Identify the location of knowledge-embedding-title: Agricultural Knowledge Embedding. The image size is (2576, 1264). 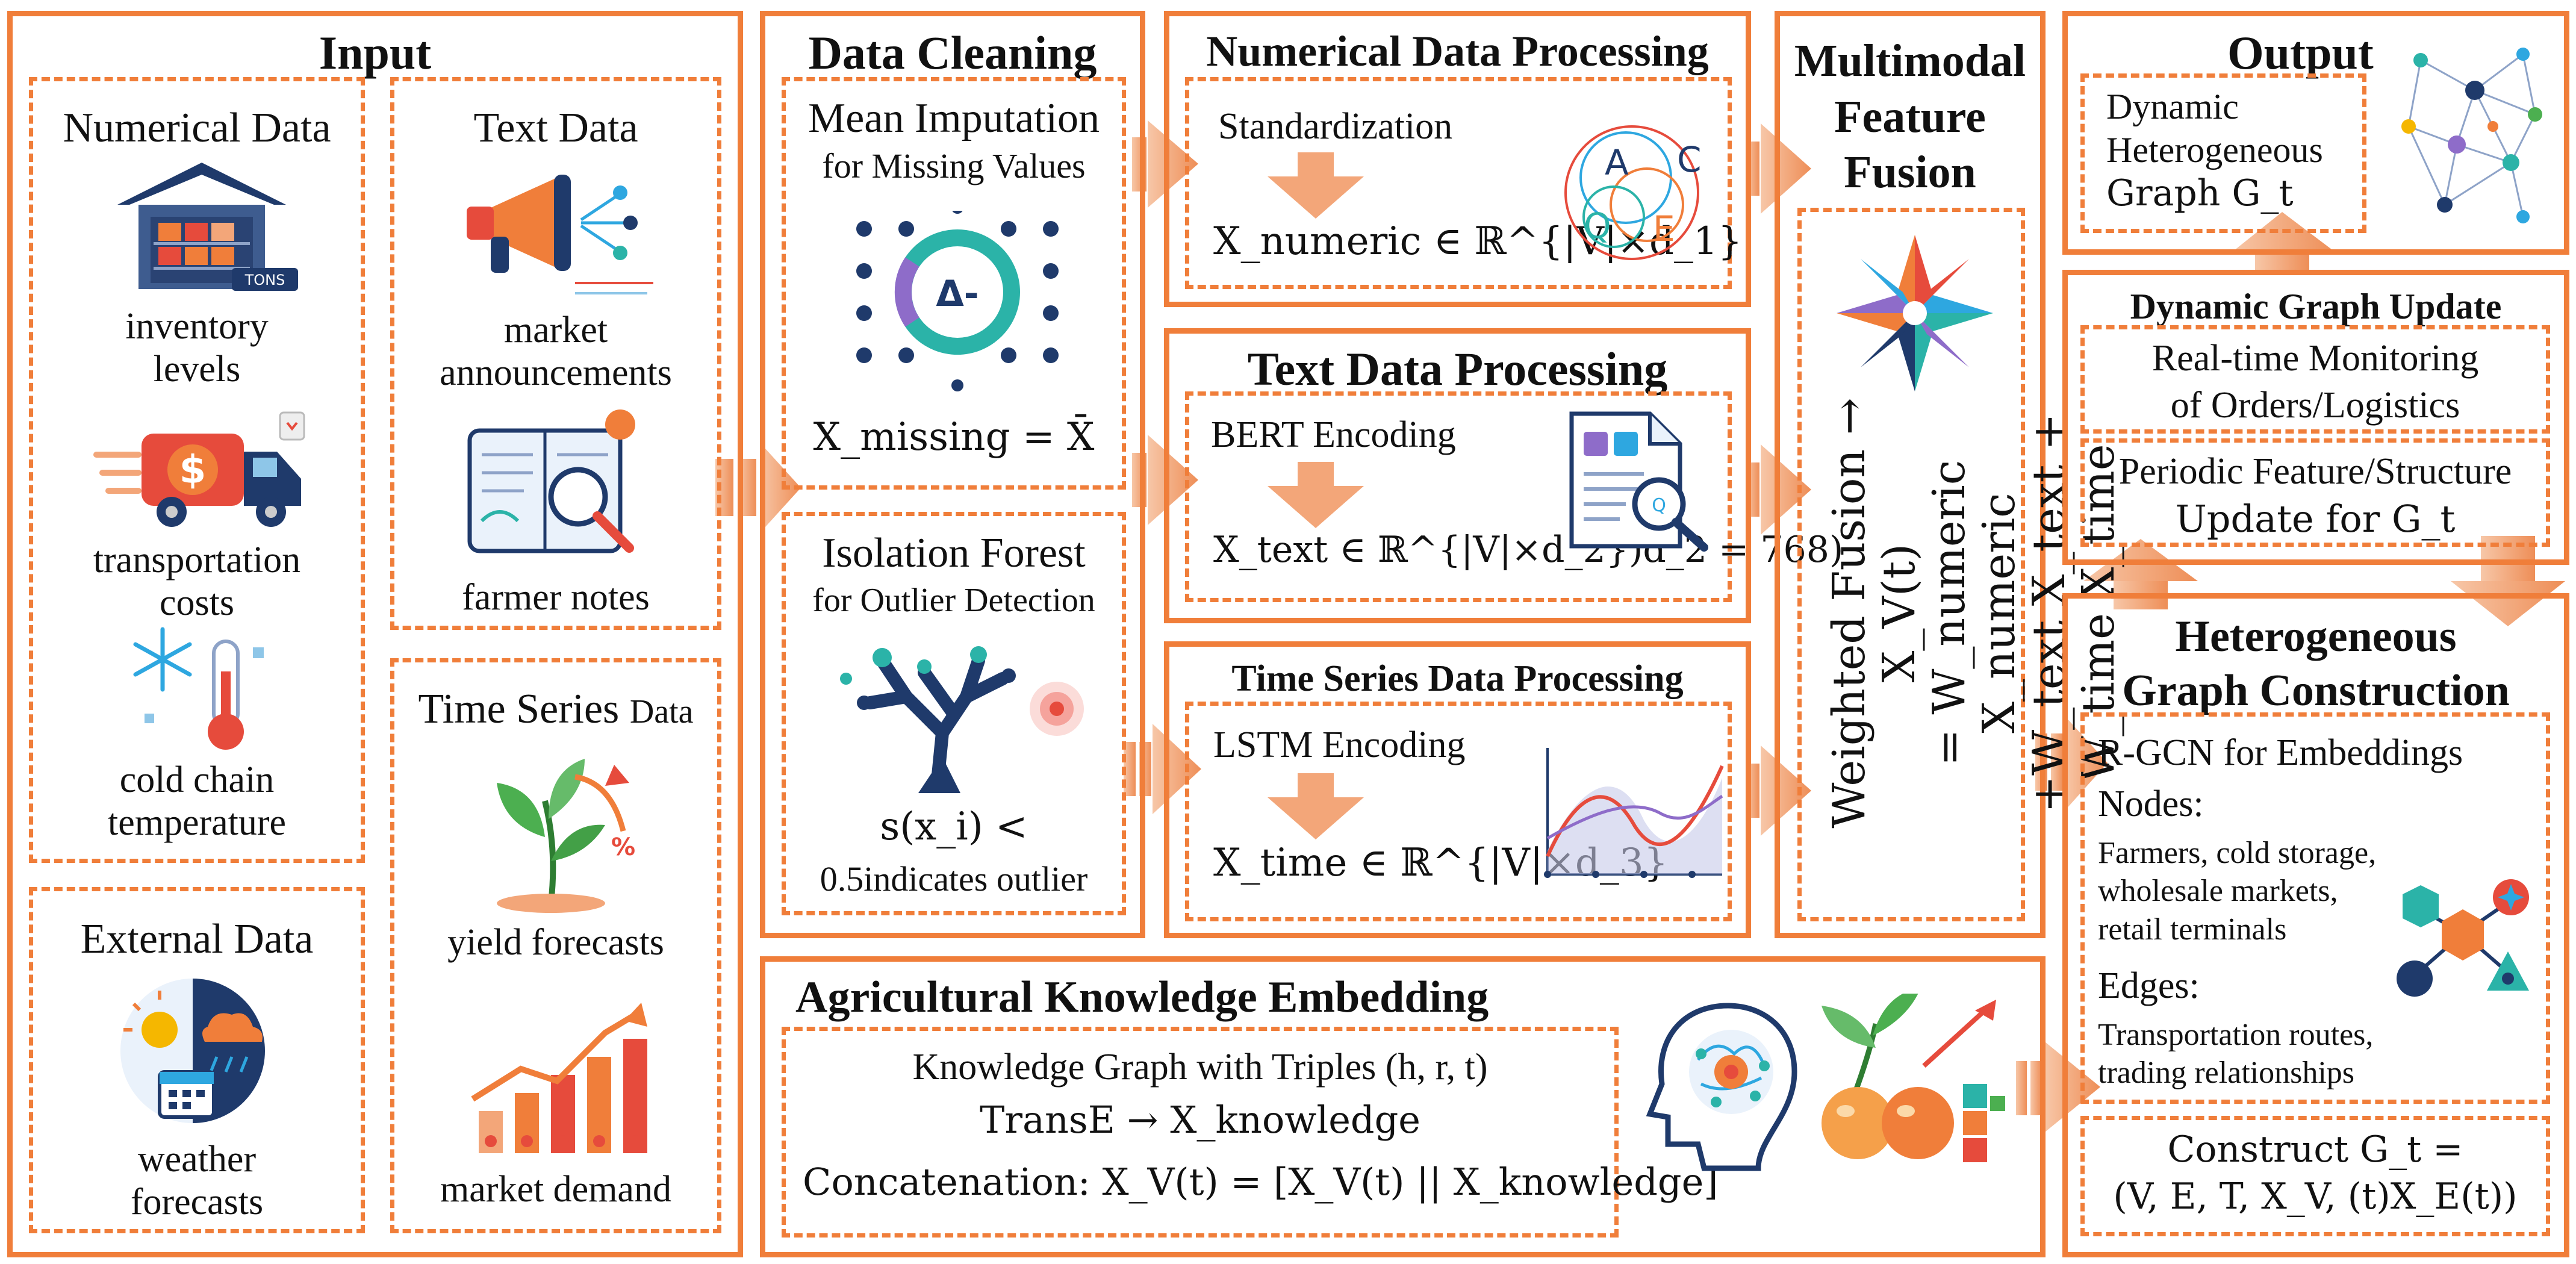
(1142, 997).